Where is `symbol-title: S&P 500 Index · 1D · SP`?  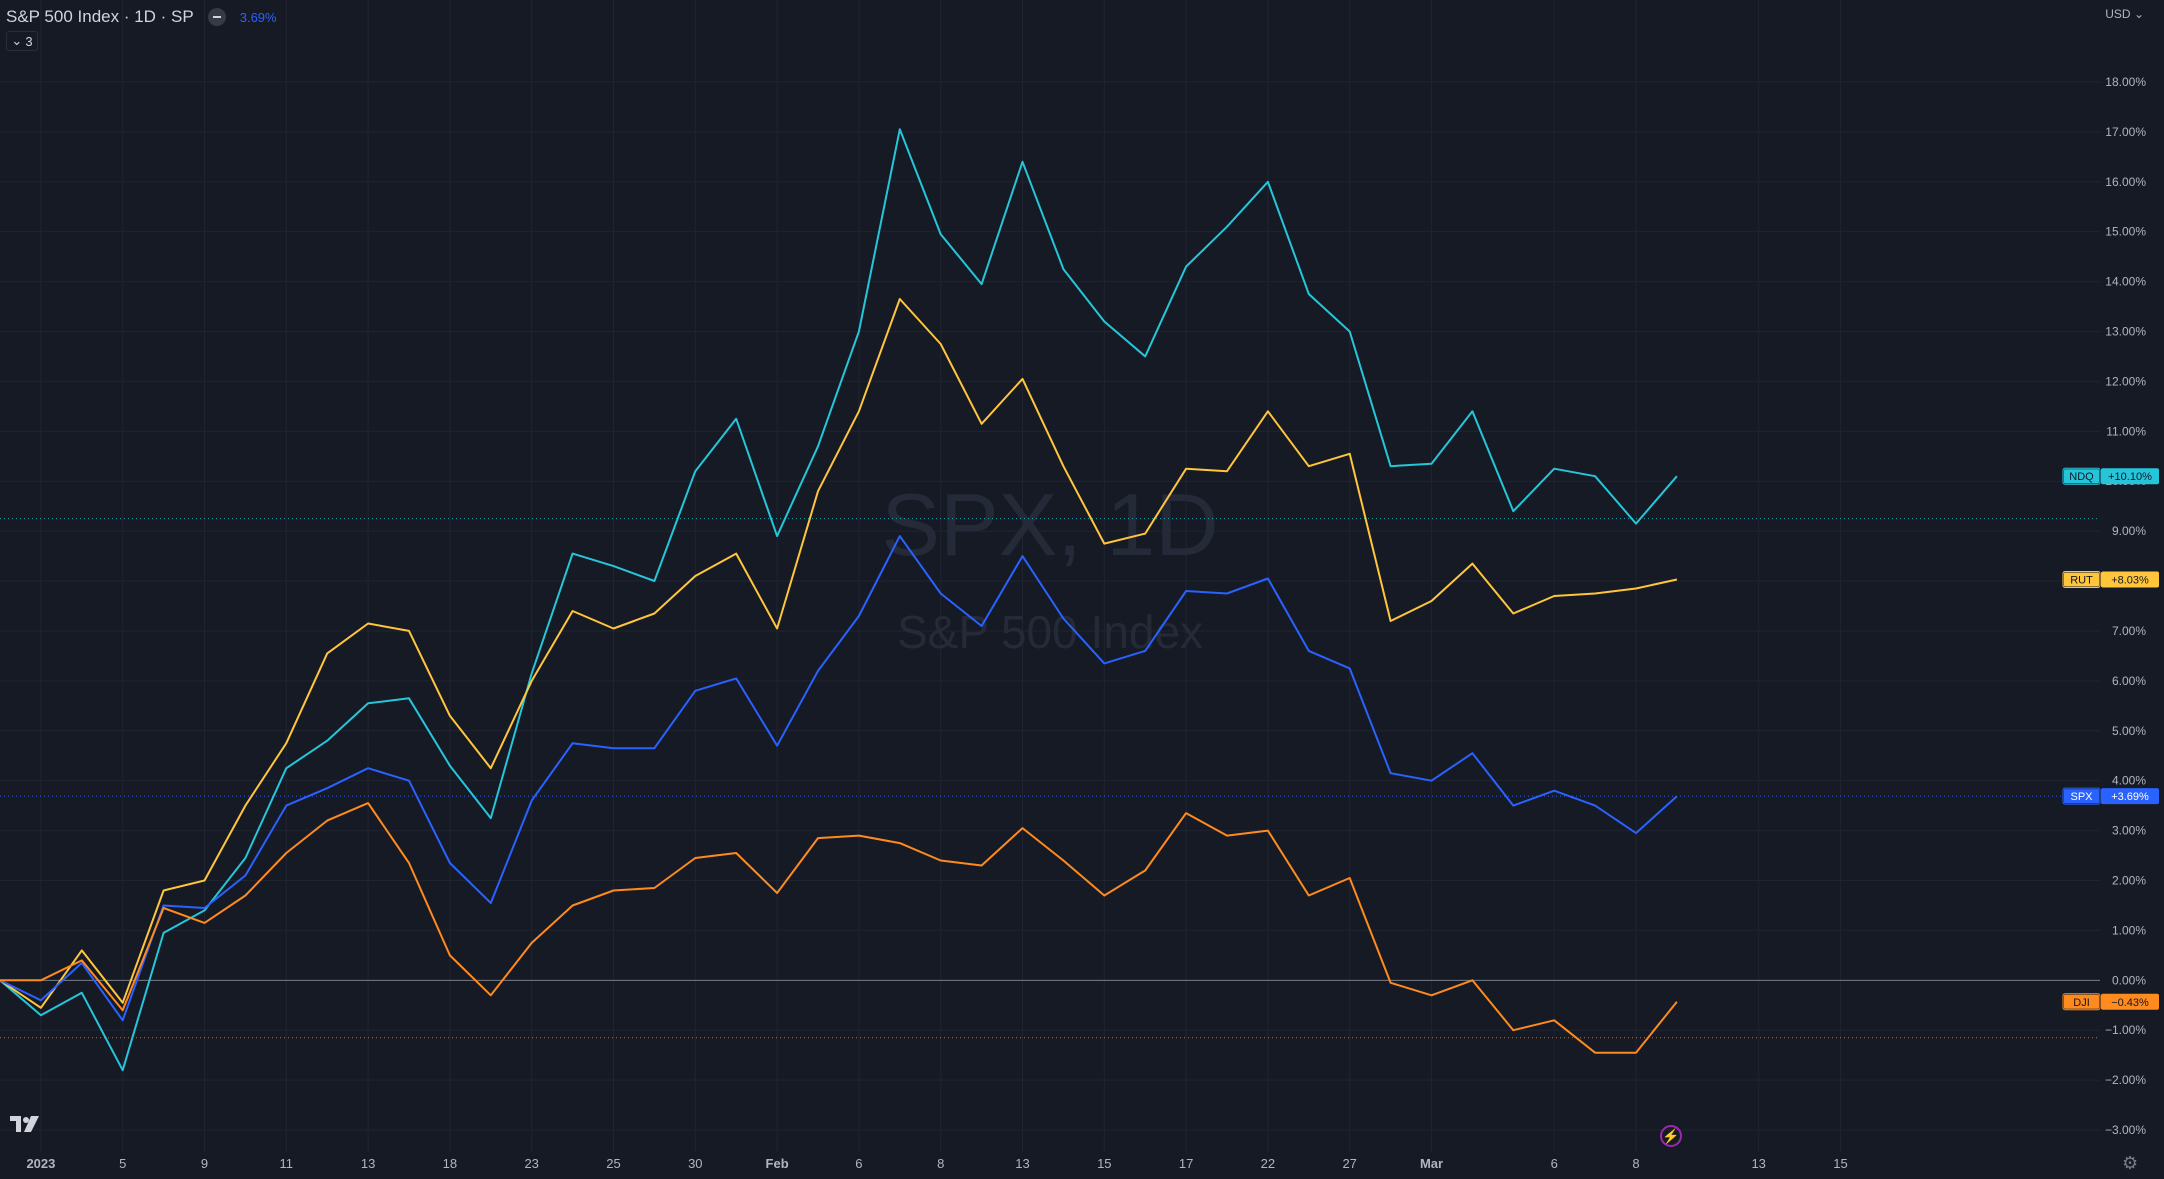
symbol-title: S&P 500 Index · 1D · SP is located at coordinates (100, 16).